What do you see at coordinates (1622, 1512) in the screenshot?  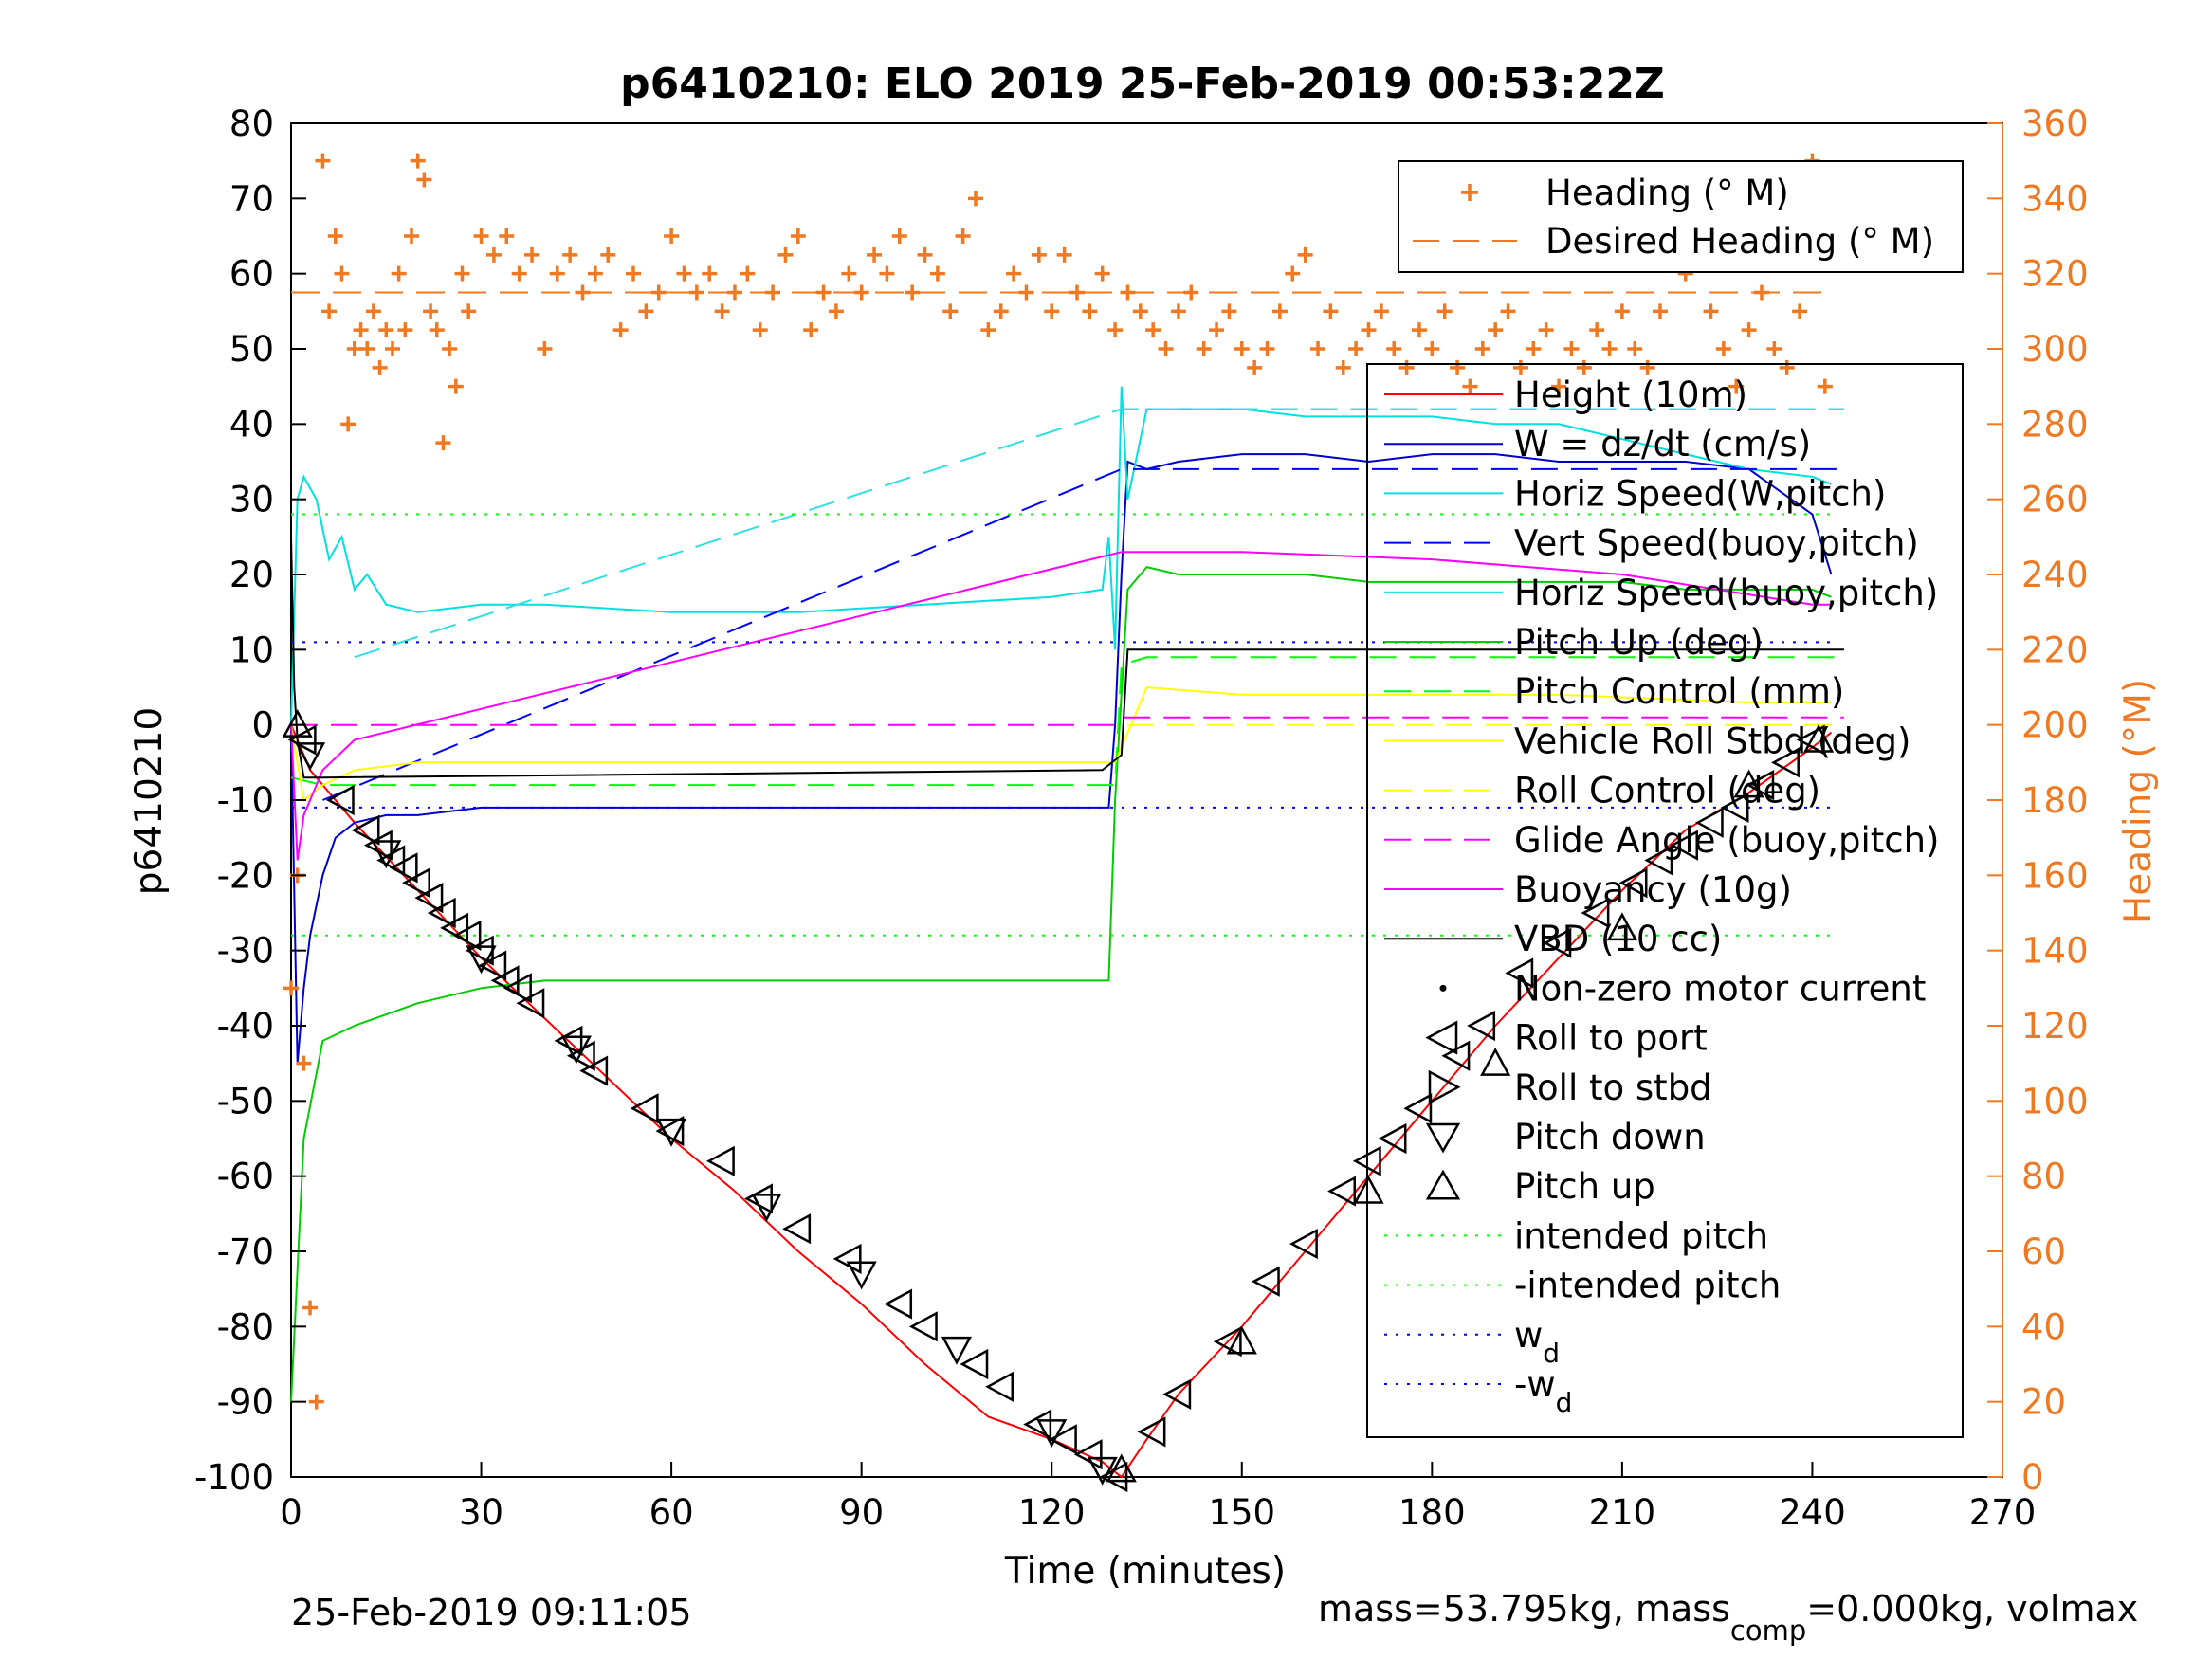 I see `x-tick-label: 210` at bounding box center [1622, 1512].